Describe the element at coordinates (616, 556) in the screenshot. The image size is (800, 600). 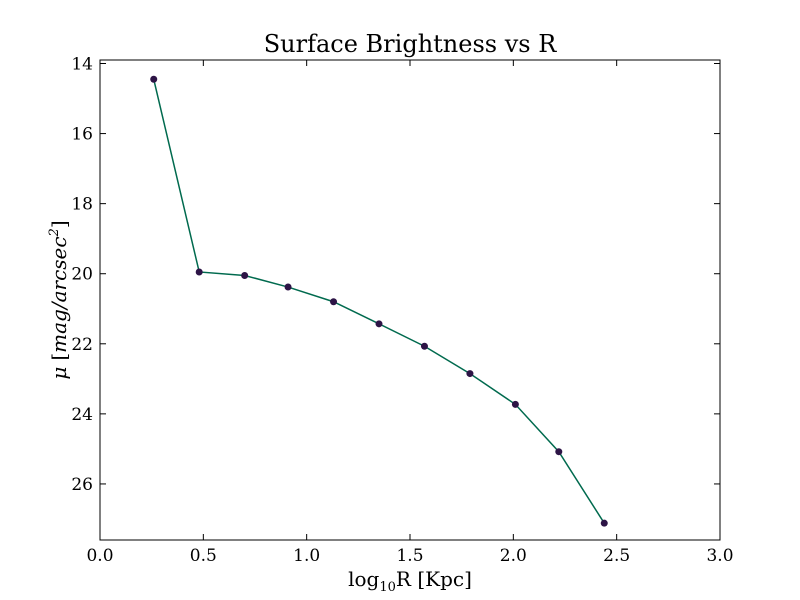
I see `x-tick-label: 2.5` at that location.